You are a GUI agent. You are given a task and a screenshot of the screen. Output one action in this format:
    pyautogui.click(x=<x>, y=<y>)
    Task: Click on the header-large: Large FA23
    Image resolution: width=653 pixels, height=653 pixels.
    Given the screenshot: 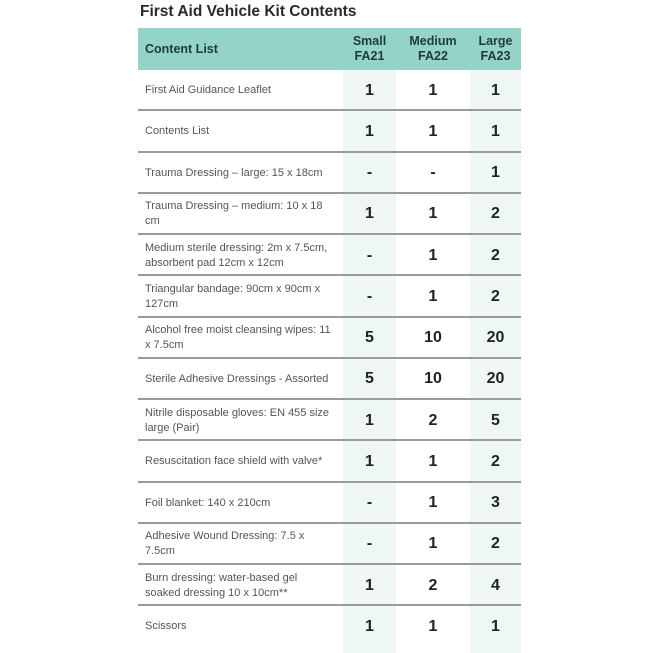 What is the action you would take?
    pyautogui.click(x=495, y=49)
    